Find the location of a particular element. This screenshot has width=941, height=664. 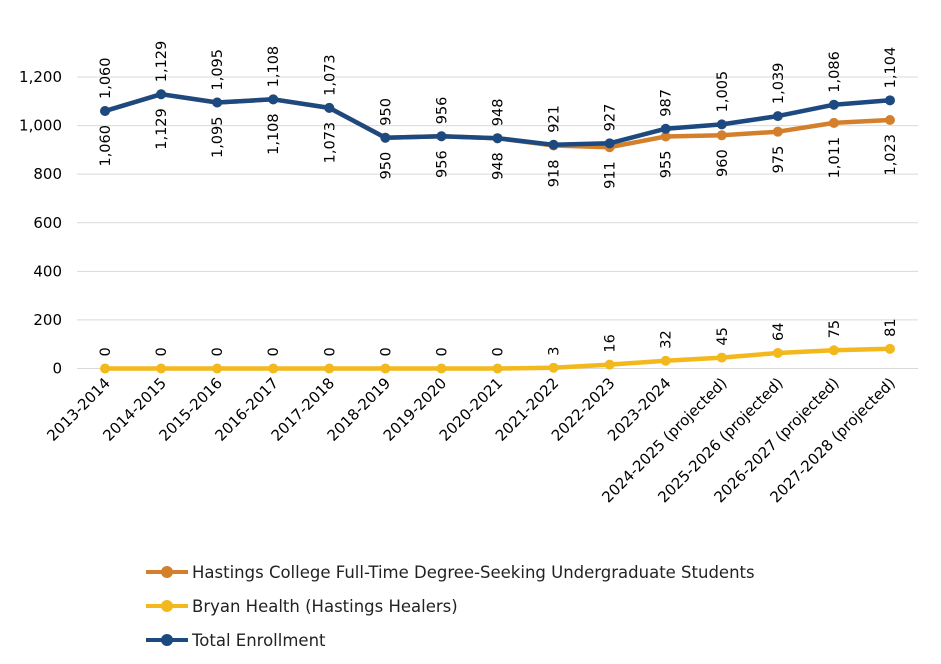

data-label-series-1-10: 32 is located at coordinates (667, 339).